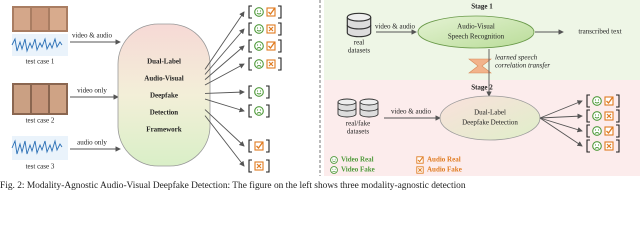 Image resolution: width=640 pixels, height=240 pixels. What do you see at coordinates (357, 160) in the screenshot?
I see `legend-label: Video Real` at bounding box center [357, 160].